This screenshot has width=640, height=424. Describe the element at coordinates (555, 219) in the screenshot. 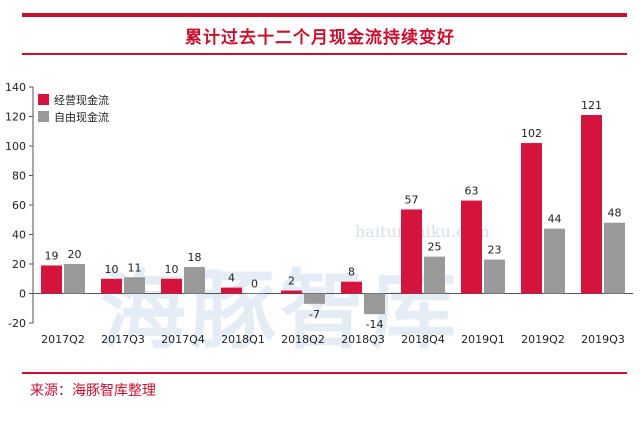

I see `data-label: 44` at that location.